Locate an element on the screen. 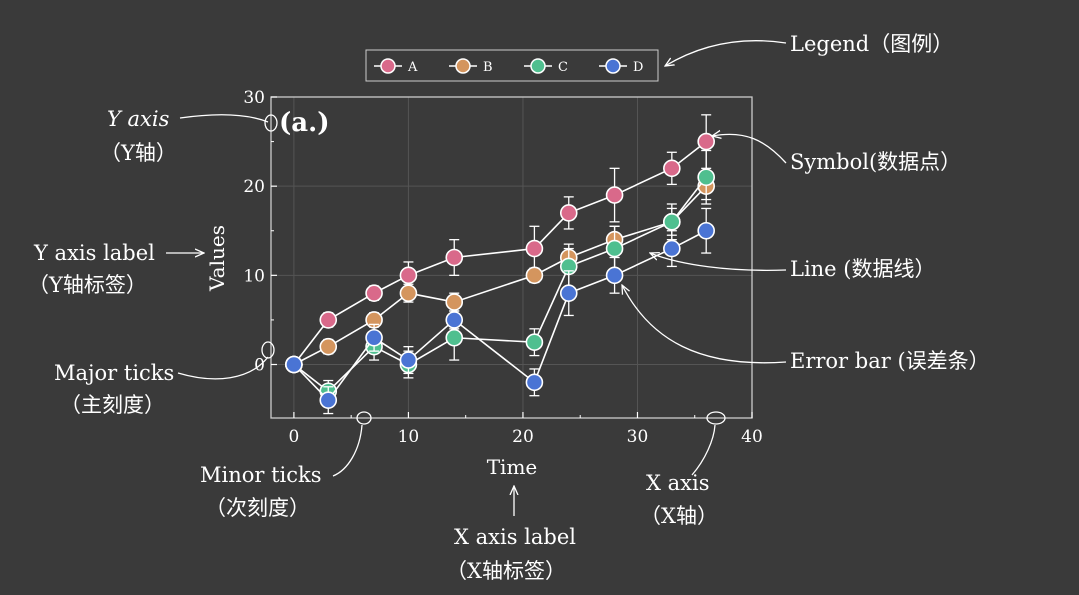 Image resolution: width=1079 pixels, height=595 pixels. minor-ticks-pointer is located at coordinates (347, 450).